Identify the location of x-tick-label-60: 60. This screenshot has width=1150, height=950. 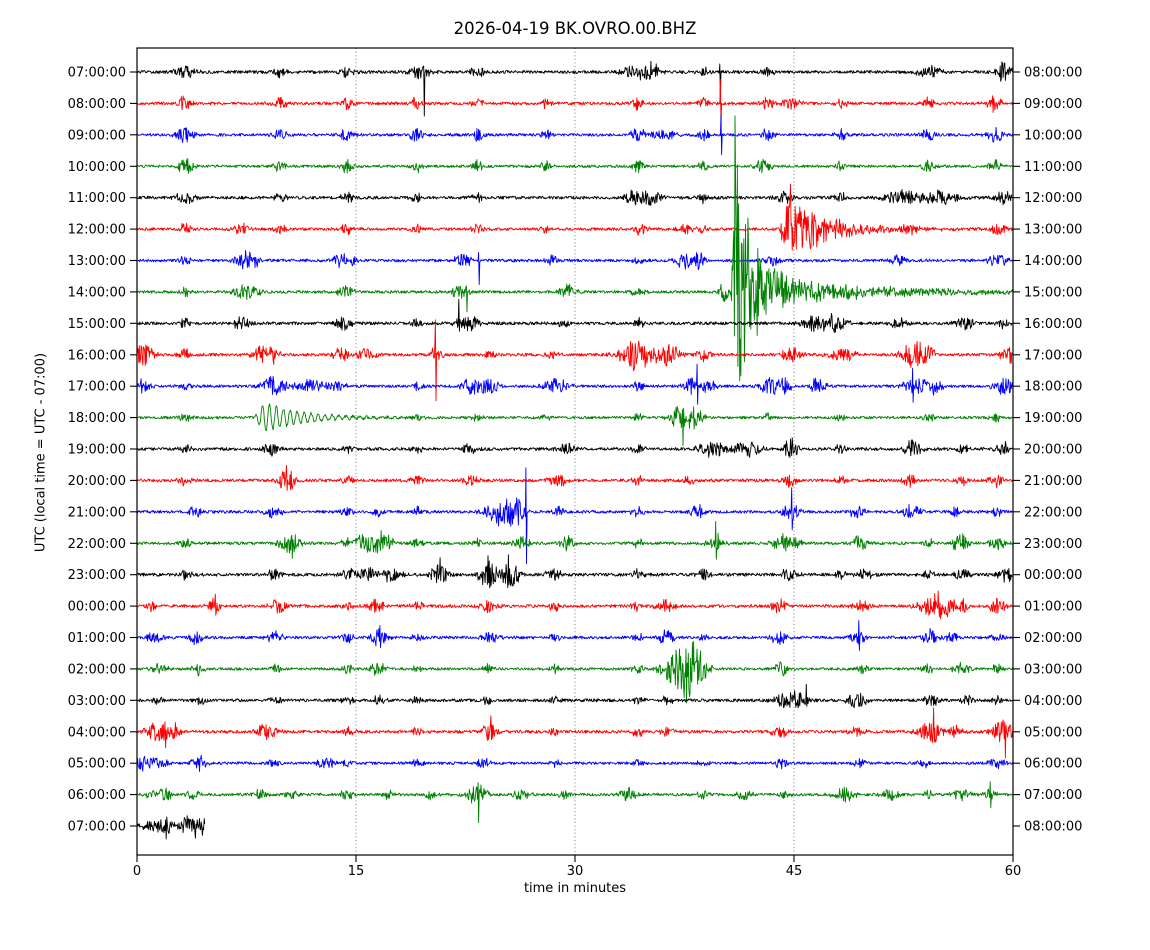
(1013, 871).